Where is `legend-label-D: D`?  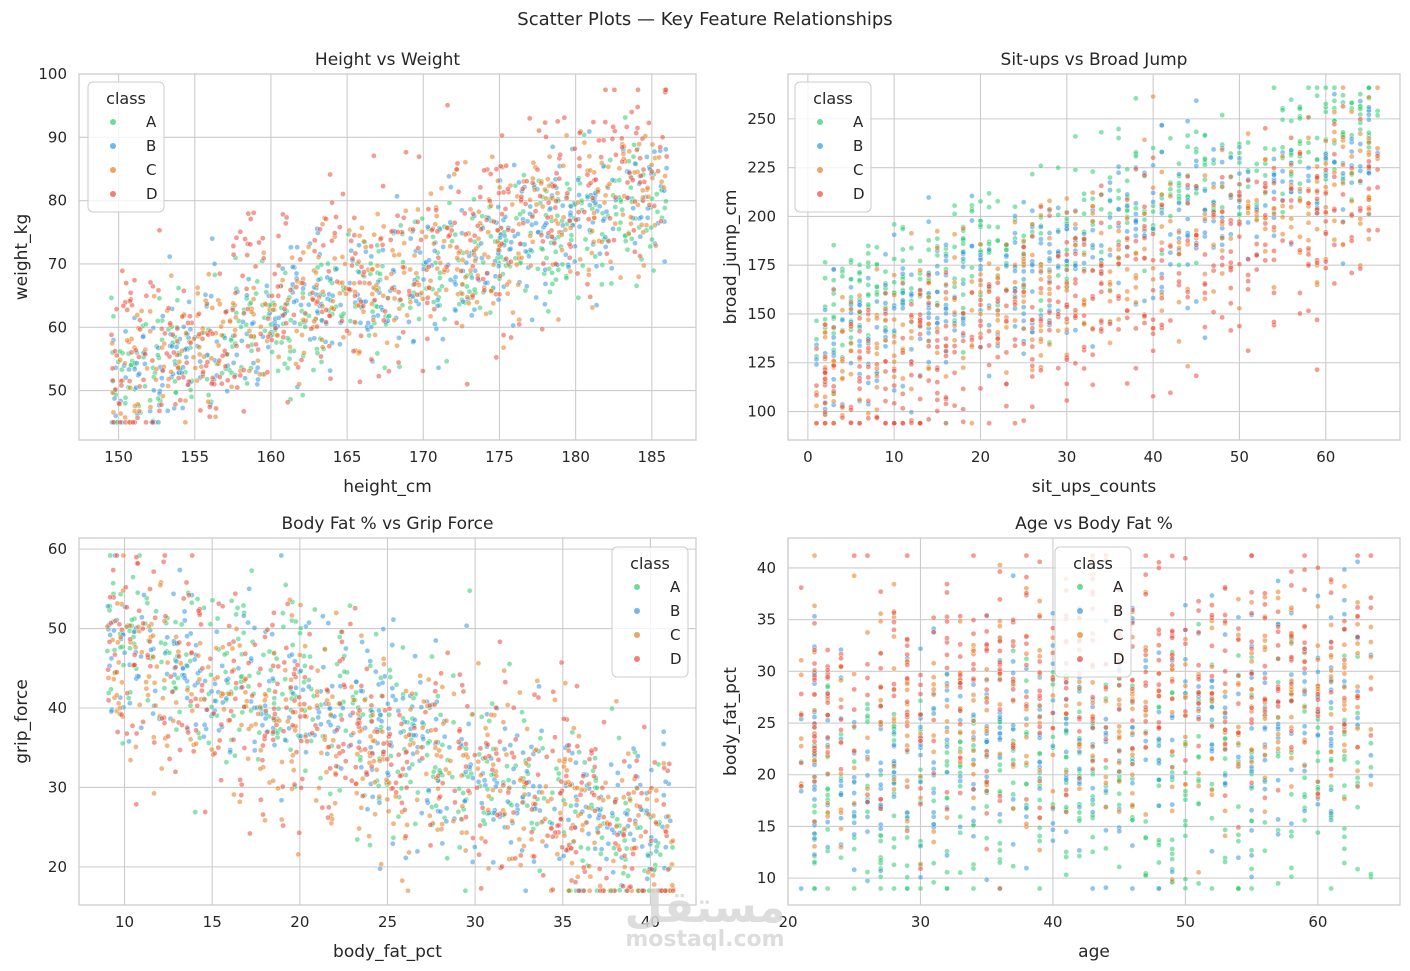
legend-label-D: D is located at coordinates (859, 194).